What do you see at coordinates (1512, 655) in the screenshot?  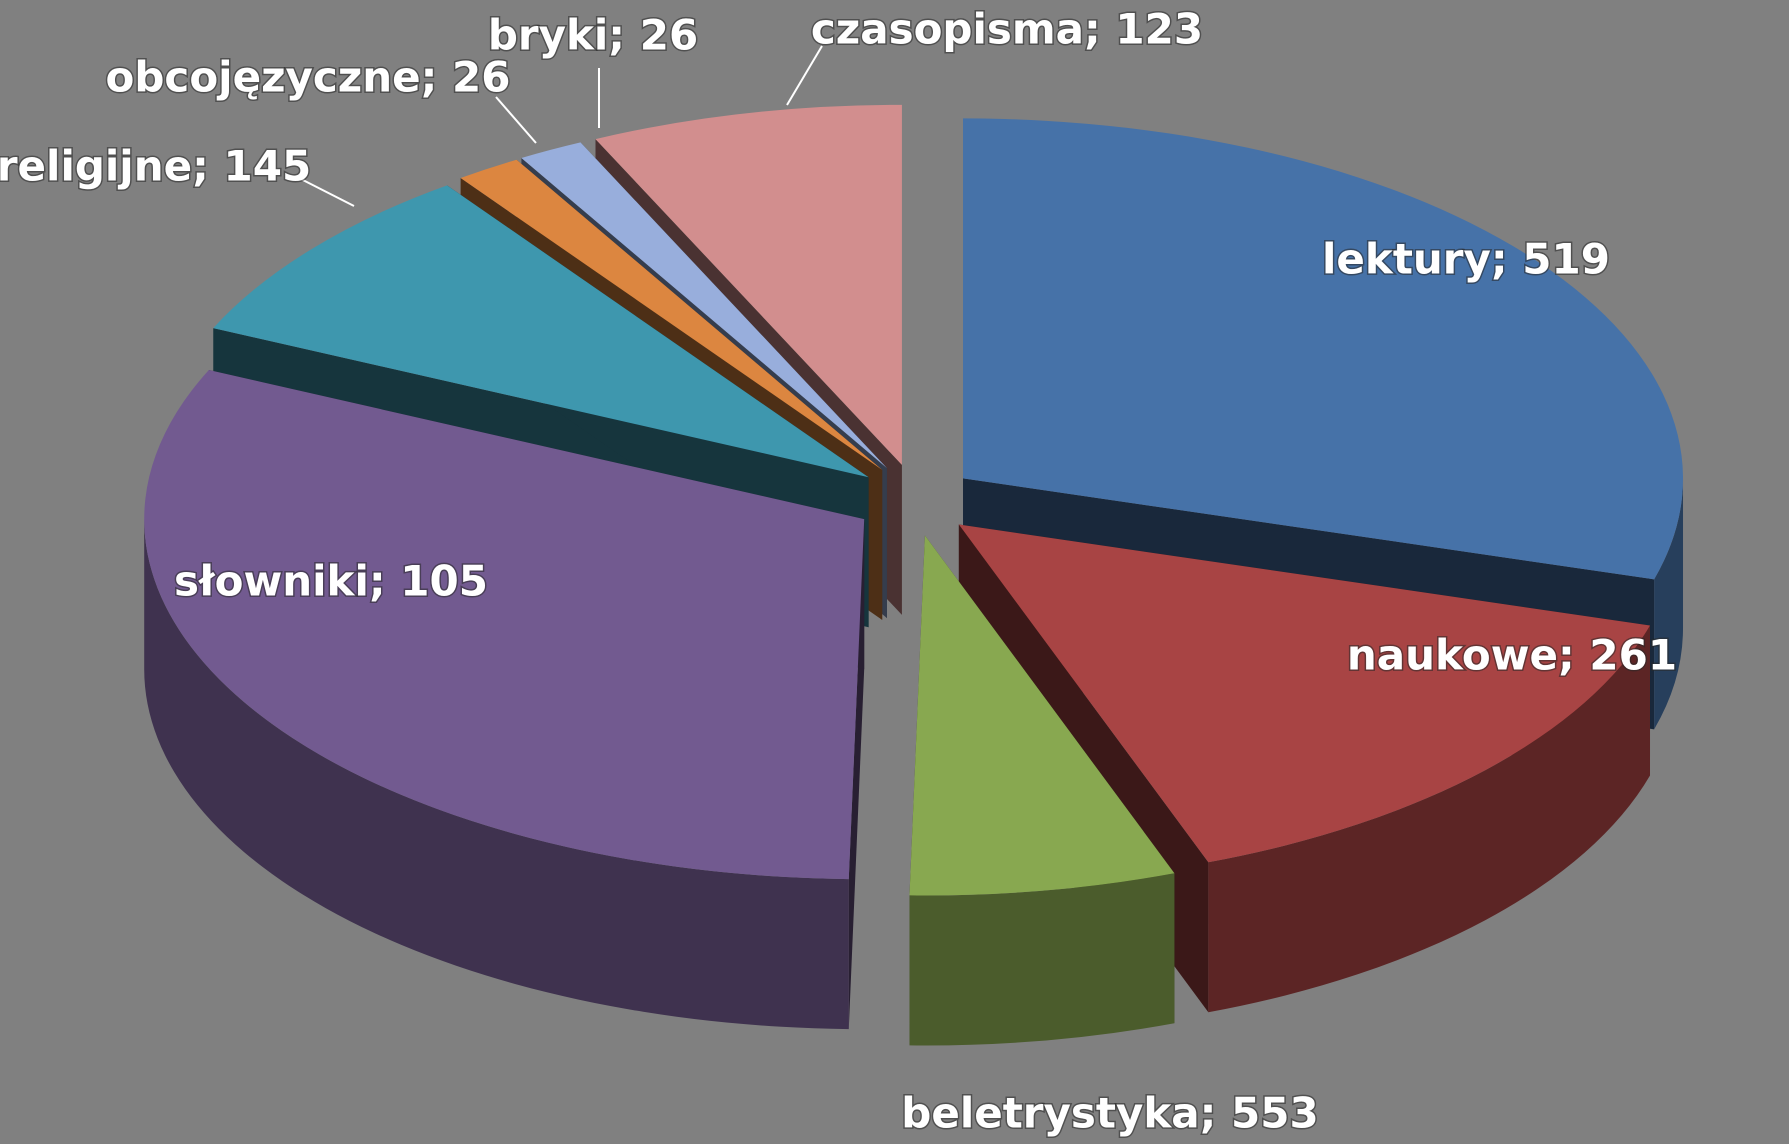 I see `data-label: naukowe; 261` at bounding box center [1512, 655].